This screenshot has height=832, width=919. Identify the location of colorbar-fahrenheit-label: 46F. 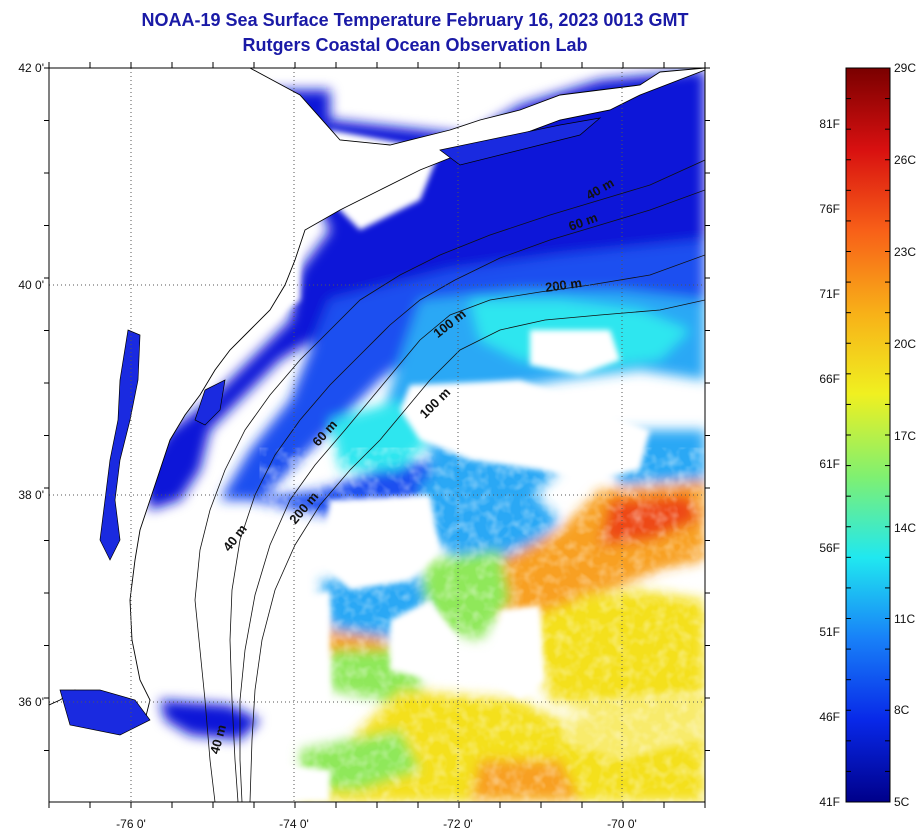
(829, 717).